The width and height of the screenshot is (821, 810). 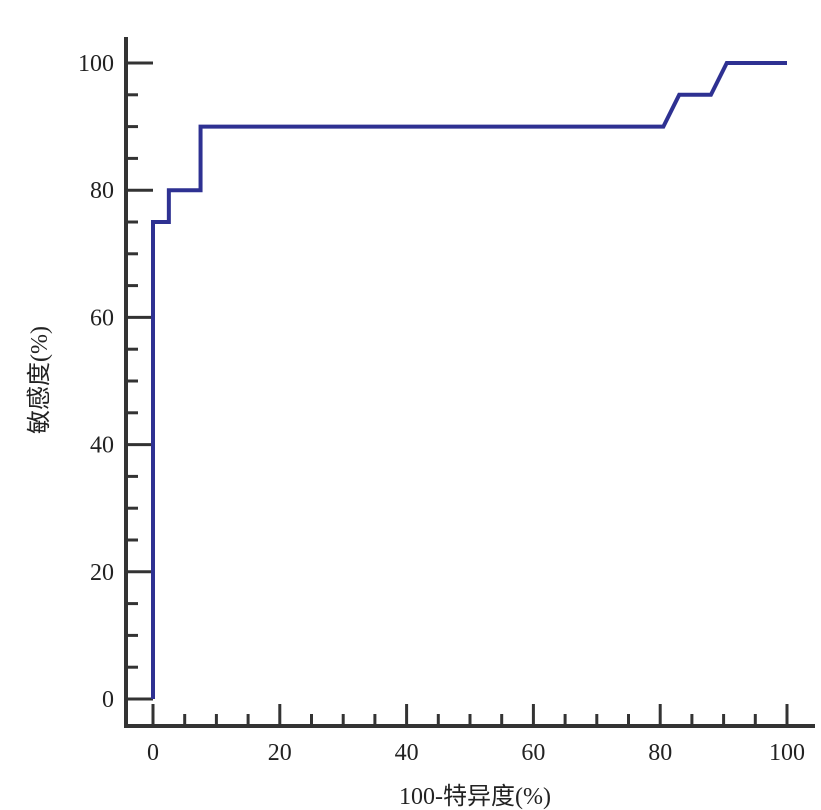 What do you see at coordinates (787, 753) in the screenshot?
I see `x-tick-label: 100` at bounding box center [787, 753].